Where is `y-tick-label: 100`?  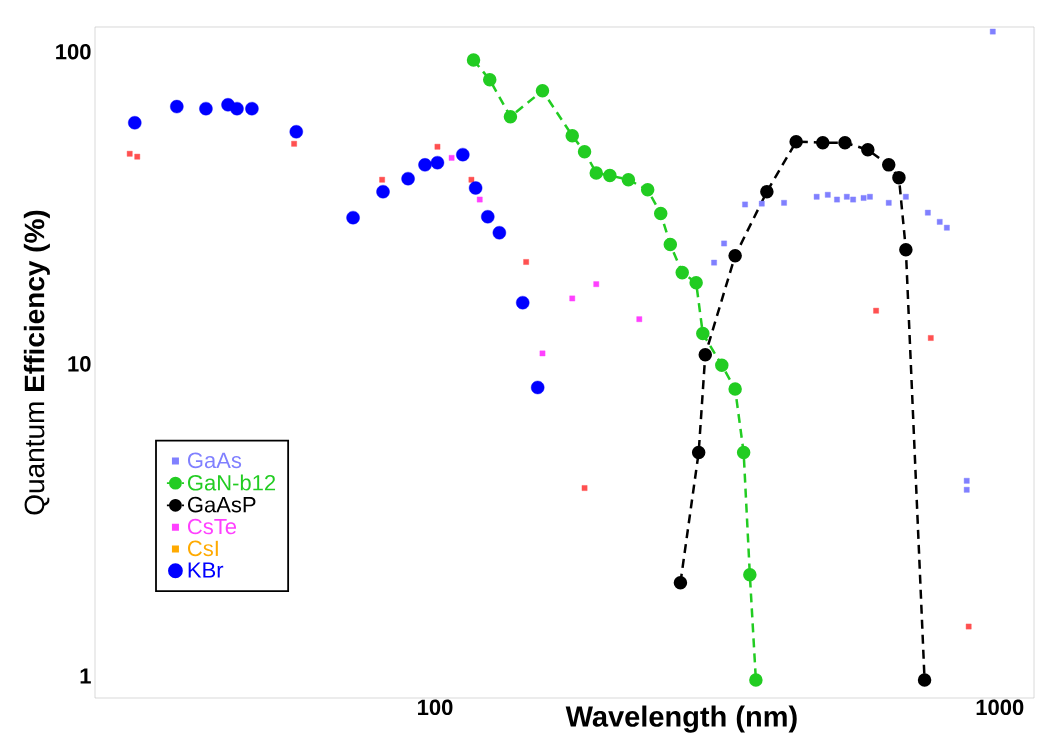
y-tick-label: 100 is located at coordinates (73, 51).